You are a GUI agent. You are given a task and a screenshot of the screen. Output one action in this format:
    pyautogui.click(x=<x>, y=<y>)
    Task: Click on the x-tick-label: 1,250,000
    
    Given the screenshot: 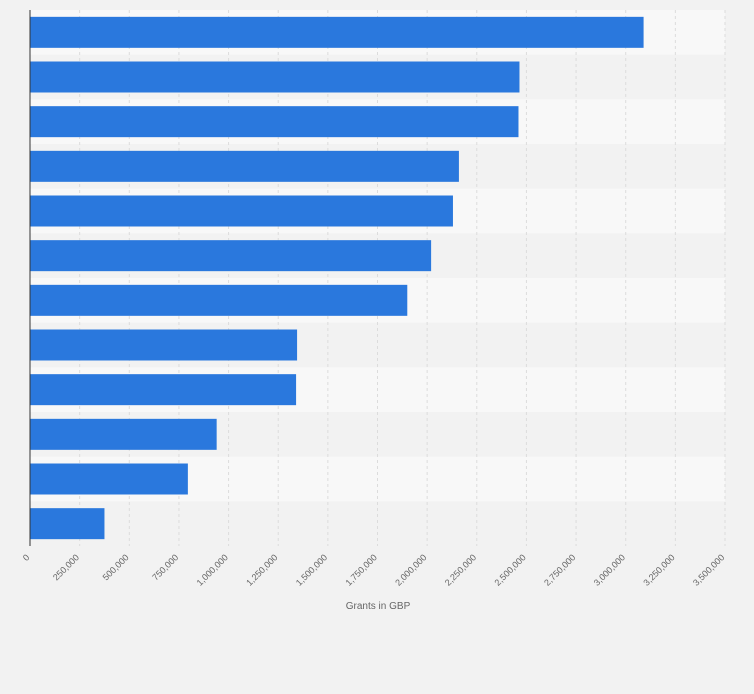 What is the action you would take?
    pyautogui.click(x=261, y=569)
    